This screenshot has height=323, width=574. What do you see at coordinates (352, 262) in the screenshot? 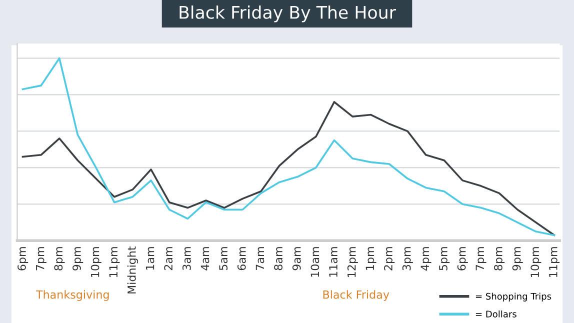
I see `x-tick-label: 12pm` at bounding box center [352, 262].